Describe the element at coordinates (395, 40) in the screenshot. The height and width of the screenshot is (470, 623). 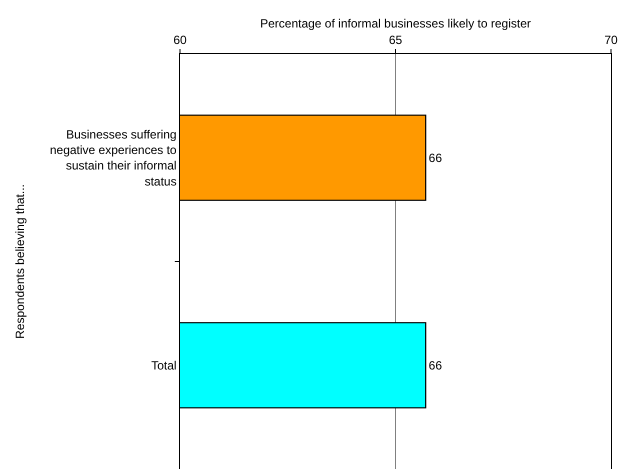
I see `x-tick-label: 65` at that location.